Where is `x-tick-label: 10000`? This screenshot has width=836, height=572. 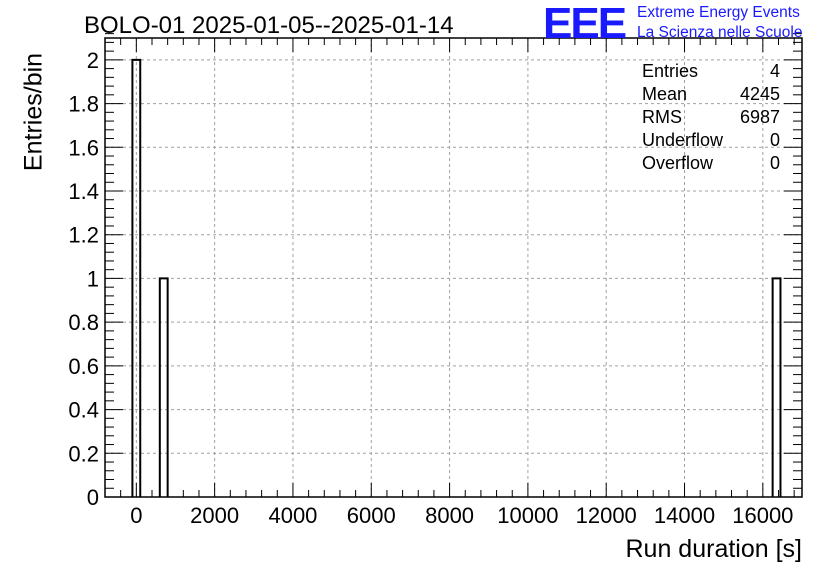 x-tick-label: 10000 is located at coordinates (527, 515).